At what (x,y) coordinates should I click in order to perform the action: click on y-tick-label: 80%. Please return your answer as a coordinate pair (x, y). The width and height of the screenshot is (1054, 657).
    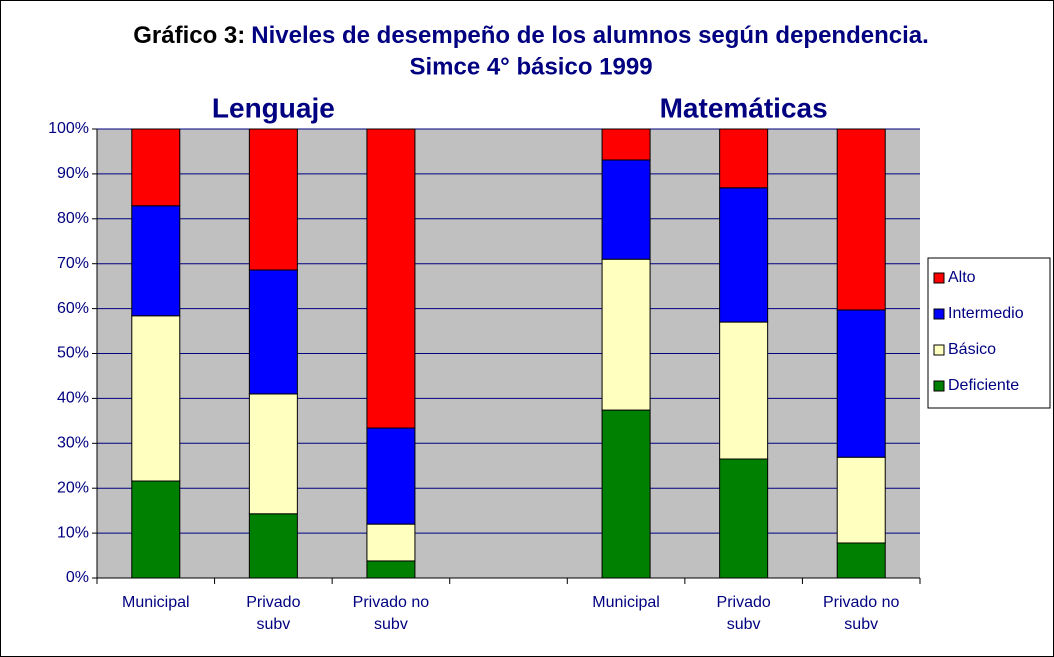
    Looking at the image, I should click on (73, 218).